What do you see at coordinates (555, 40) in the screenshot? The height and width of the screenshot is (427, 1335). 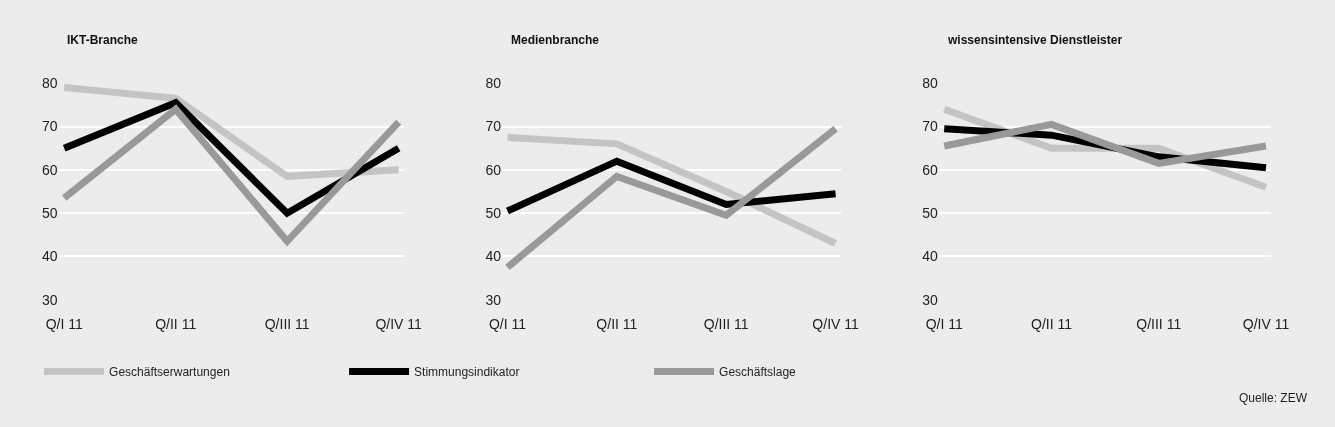 I see `chart-title: Medienbranche` at bounding box center [555, 40].